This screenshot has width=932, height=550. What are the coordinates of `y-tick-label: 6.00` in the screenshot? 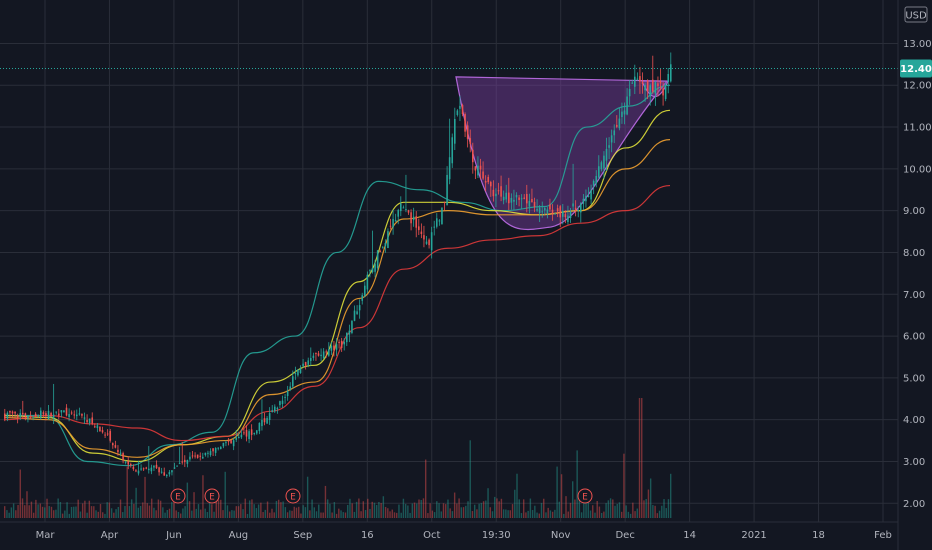 It's located at (914, 337).